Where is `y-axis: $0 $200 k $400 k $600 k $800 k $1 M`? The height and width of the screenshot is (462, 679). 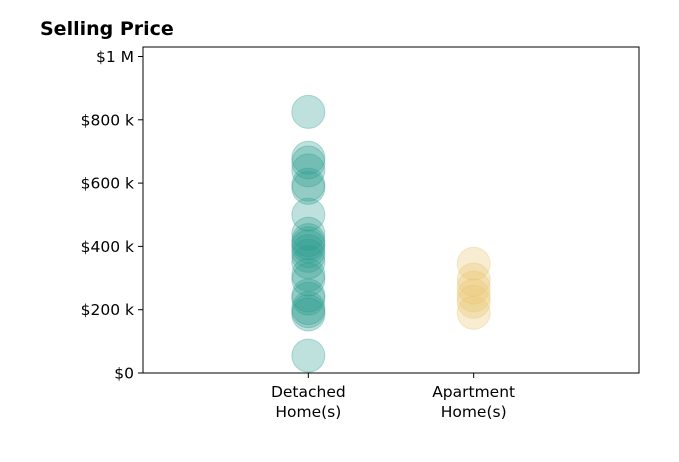
y-axis: $0 $200 k $400 k $600 k $800 k $1 M is located at coordinates (112, 215).